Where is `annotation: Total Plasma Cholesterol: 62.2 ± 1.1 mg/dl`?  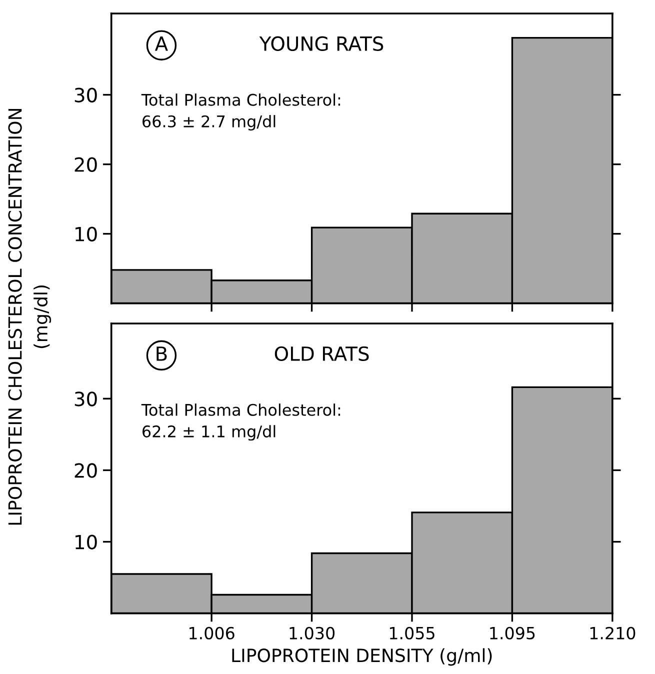
annotation: Total Plasma Cholesterol: 62.2 ± 1.1 mg/dl is located at coordinates (240, 422).